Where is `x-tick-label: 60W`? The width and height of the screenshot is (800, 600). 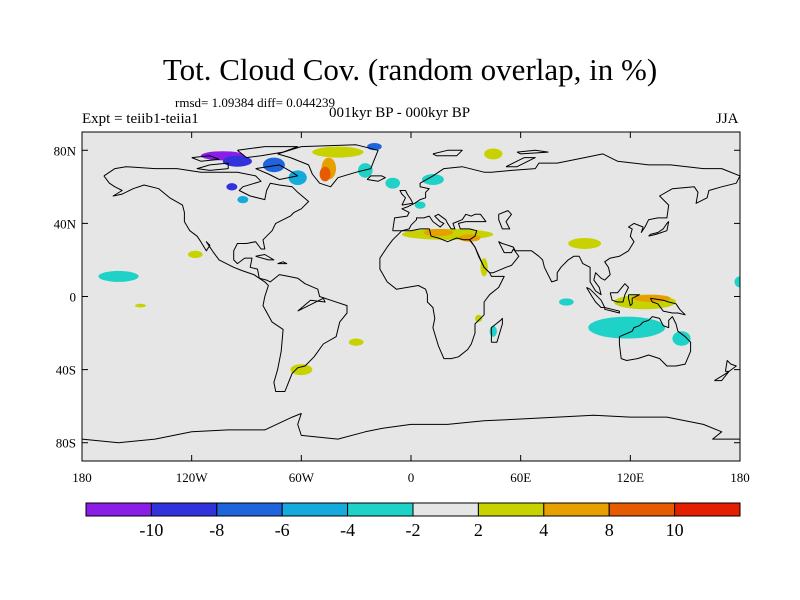 x-tick-label: 60W is located at coordinates (302, 477).